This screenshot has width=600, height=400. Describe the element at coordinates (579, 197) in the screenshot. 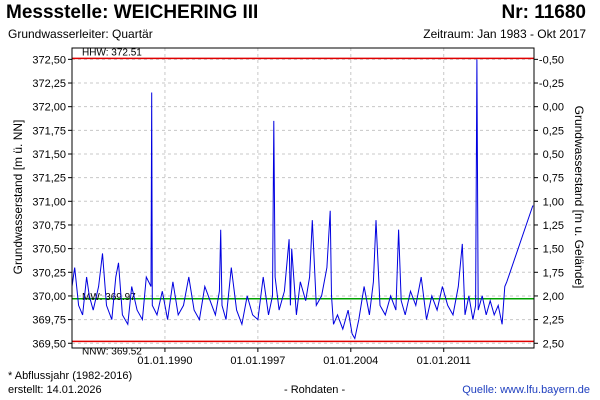

I see `y2-axis-label: Grundwasserstand [m u. Gelände]` at that location.